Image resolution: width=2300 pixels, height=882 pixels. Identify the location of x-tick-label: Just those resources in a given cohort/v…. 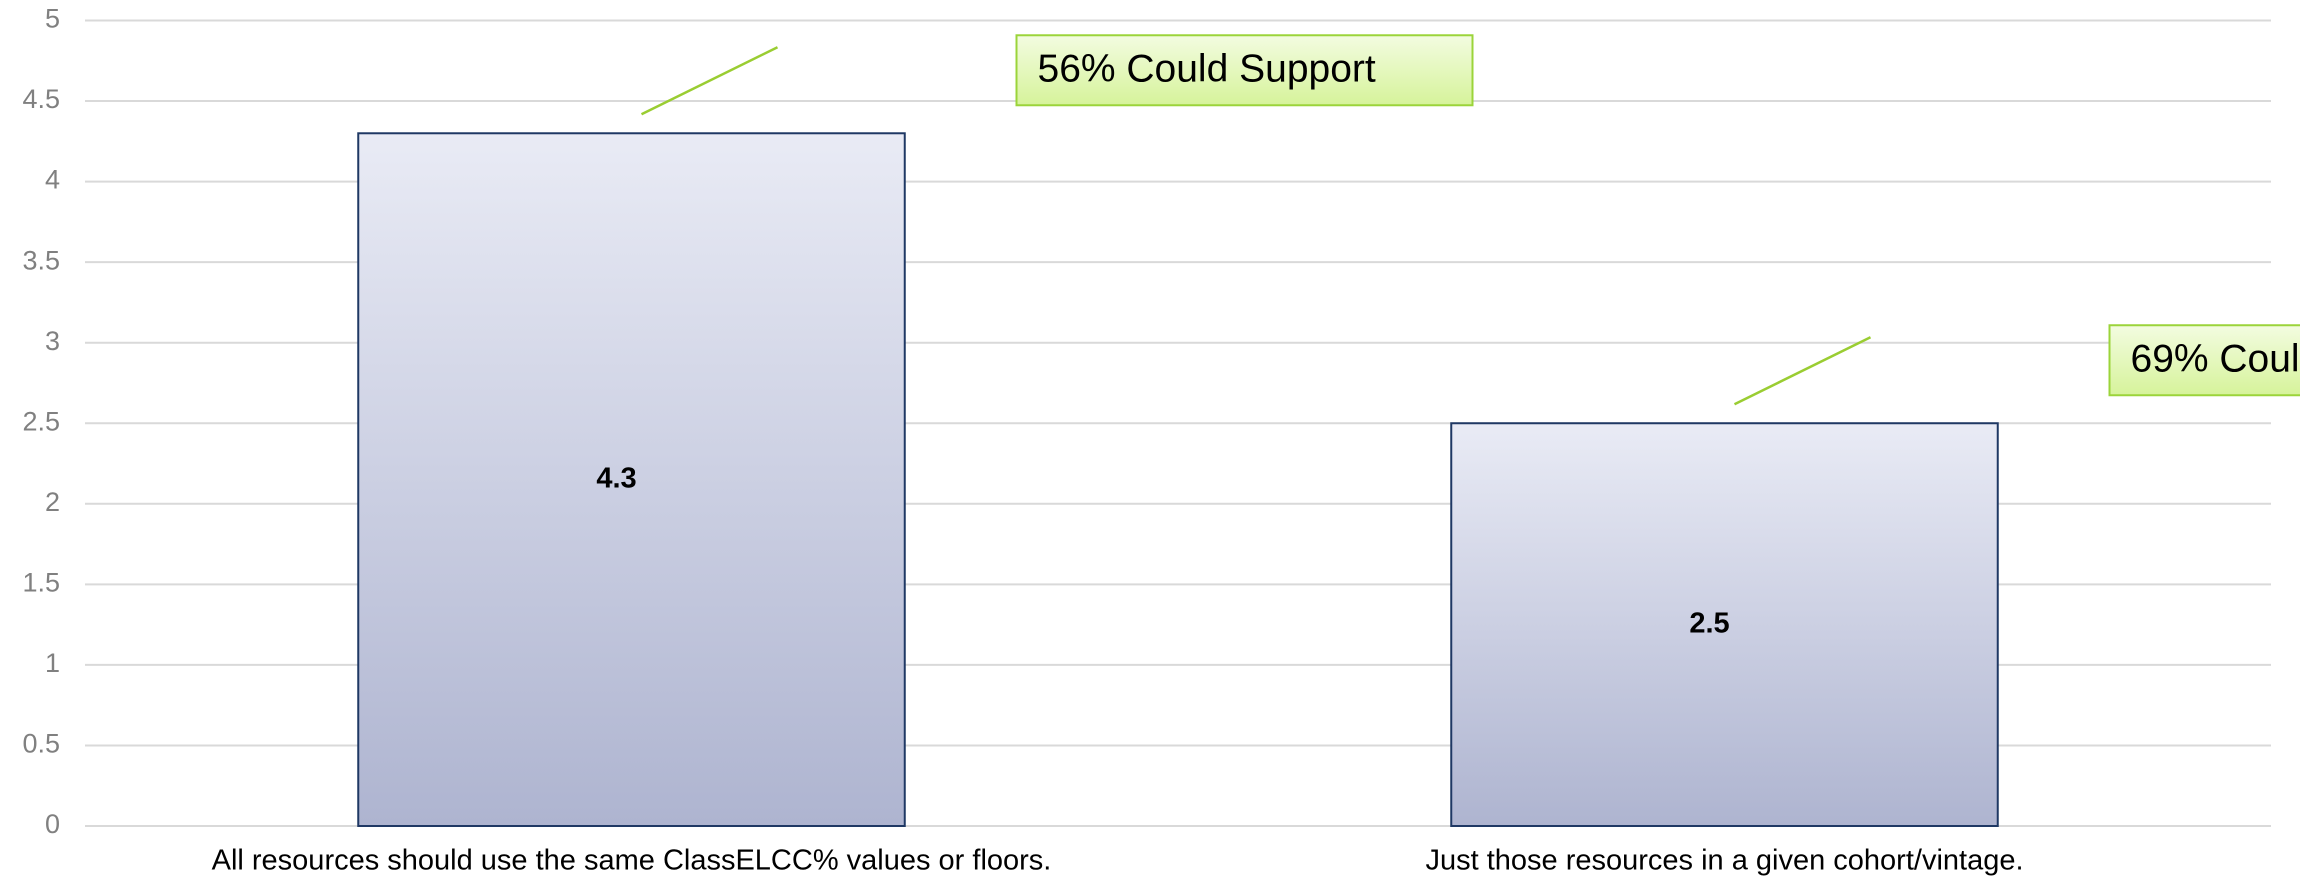
(1724, 861).